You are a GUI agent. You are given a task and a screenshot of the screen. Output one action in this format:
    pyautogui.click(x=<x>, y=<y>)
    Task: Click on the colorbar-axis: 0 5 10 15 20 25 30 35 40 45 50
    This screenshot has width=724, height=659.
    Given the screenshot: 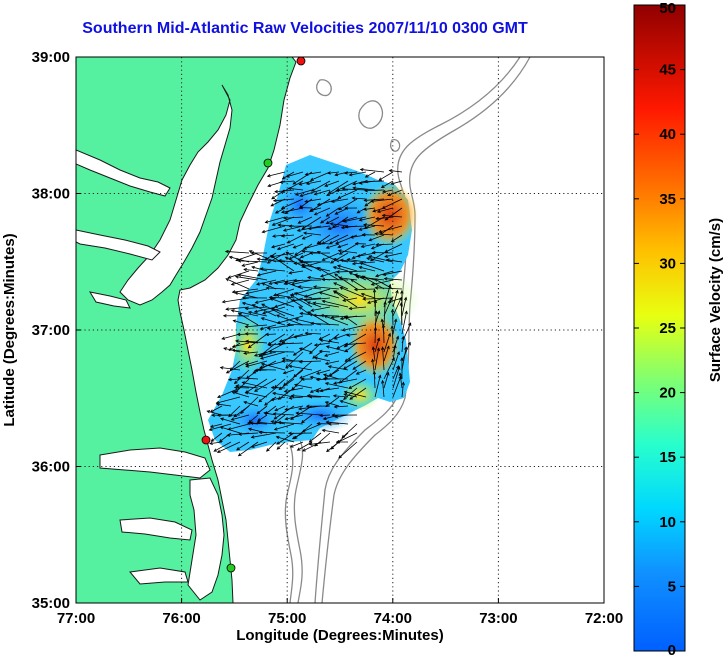 What is the action you would take?
    pyautogui.click(x=659, y=329)
    